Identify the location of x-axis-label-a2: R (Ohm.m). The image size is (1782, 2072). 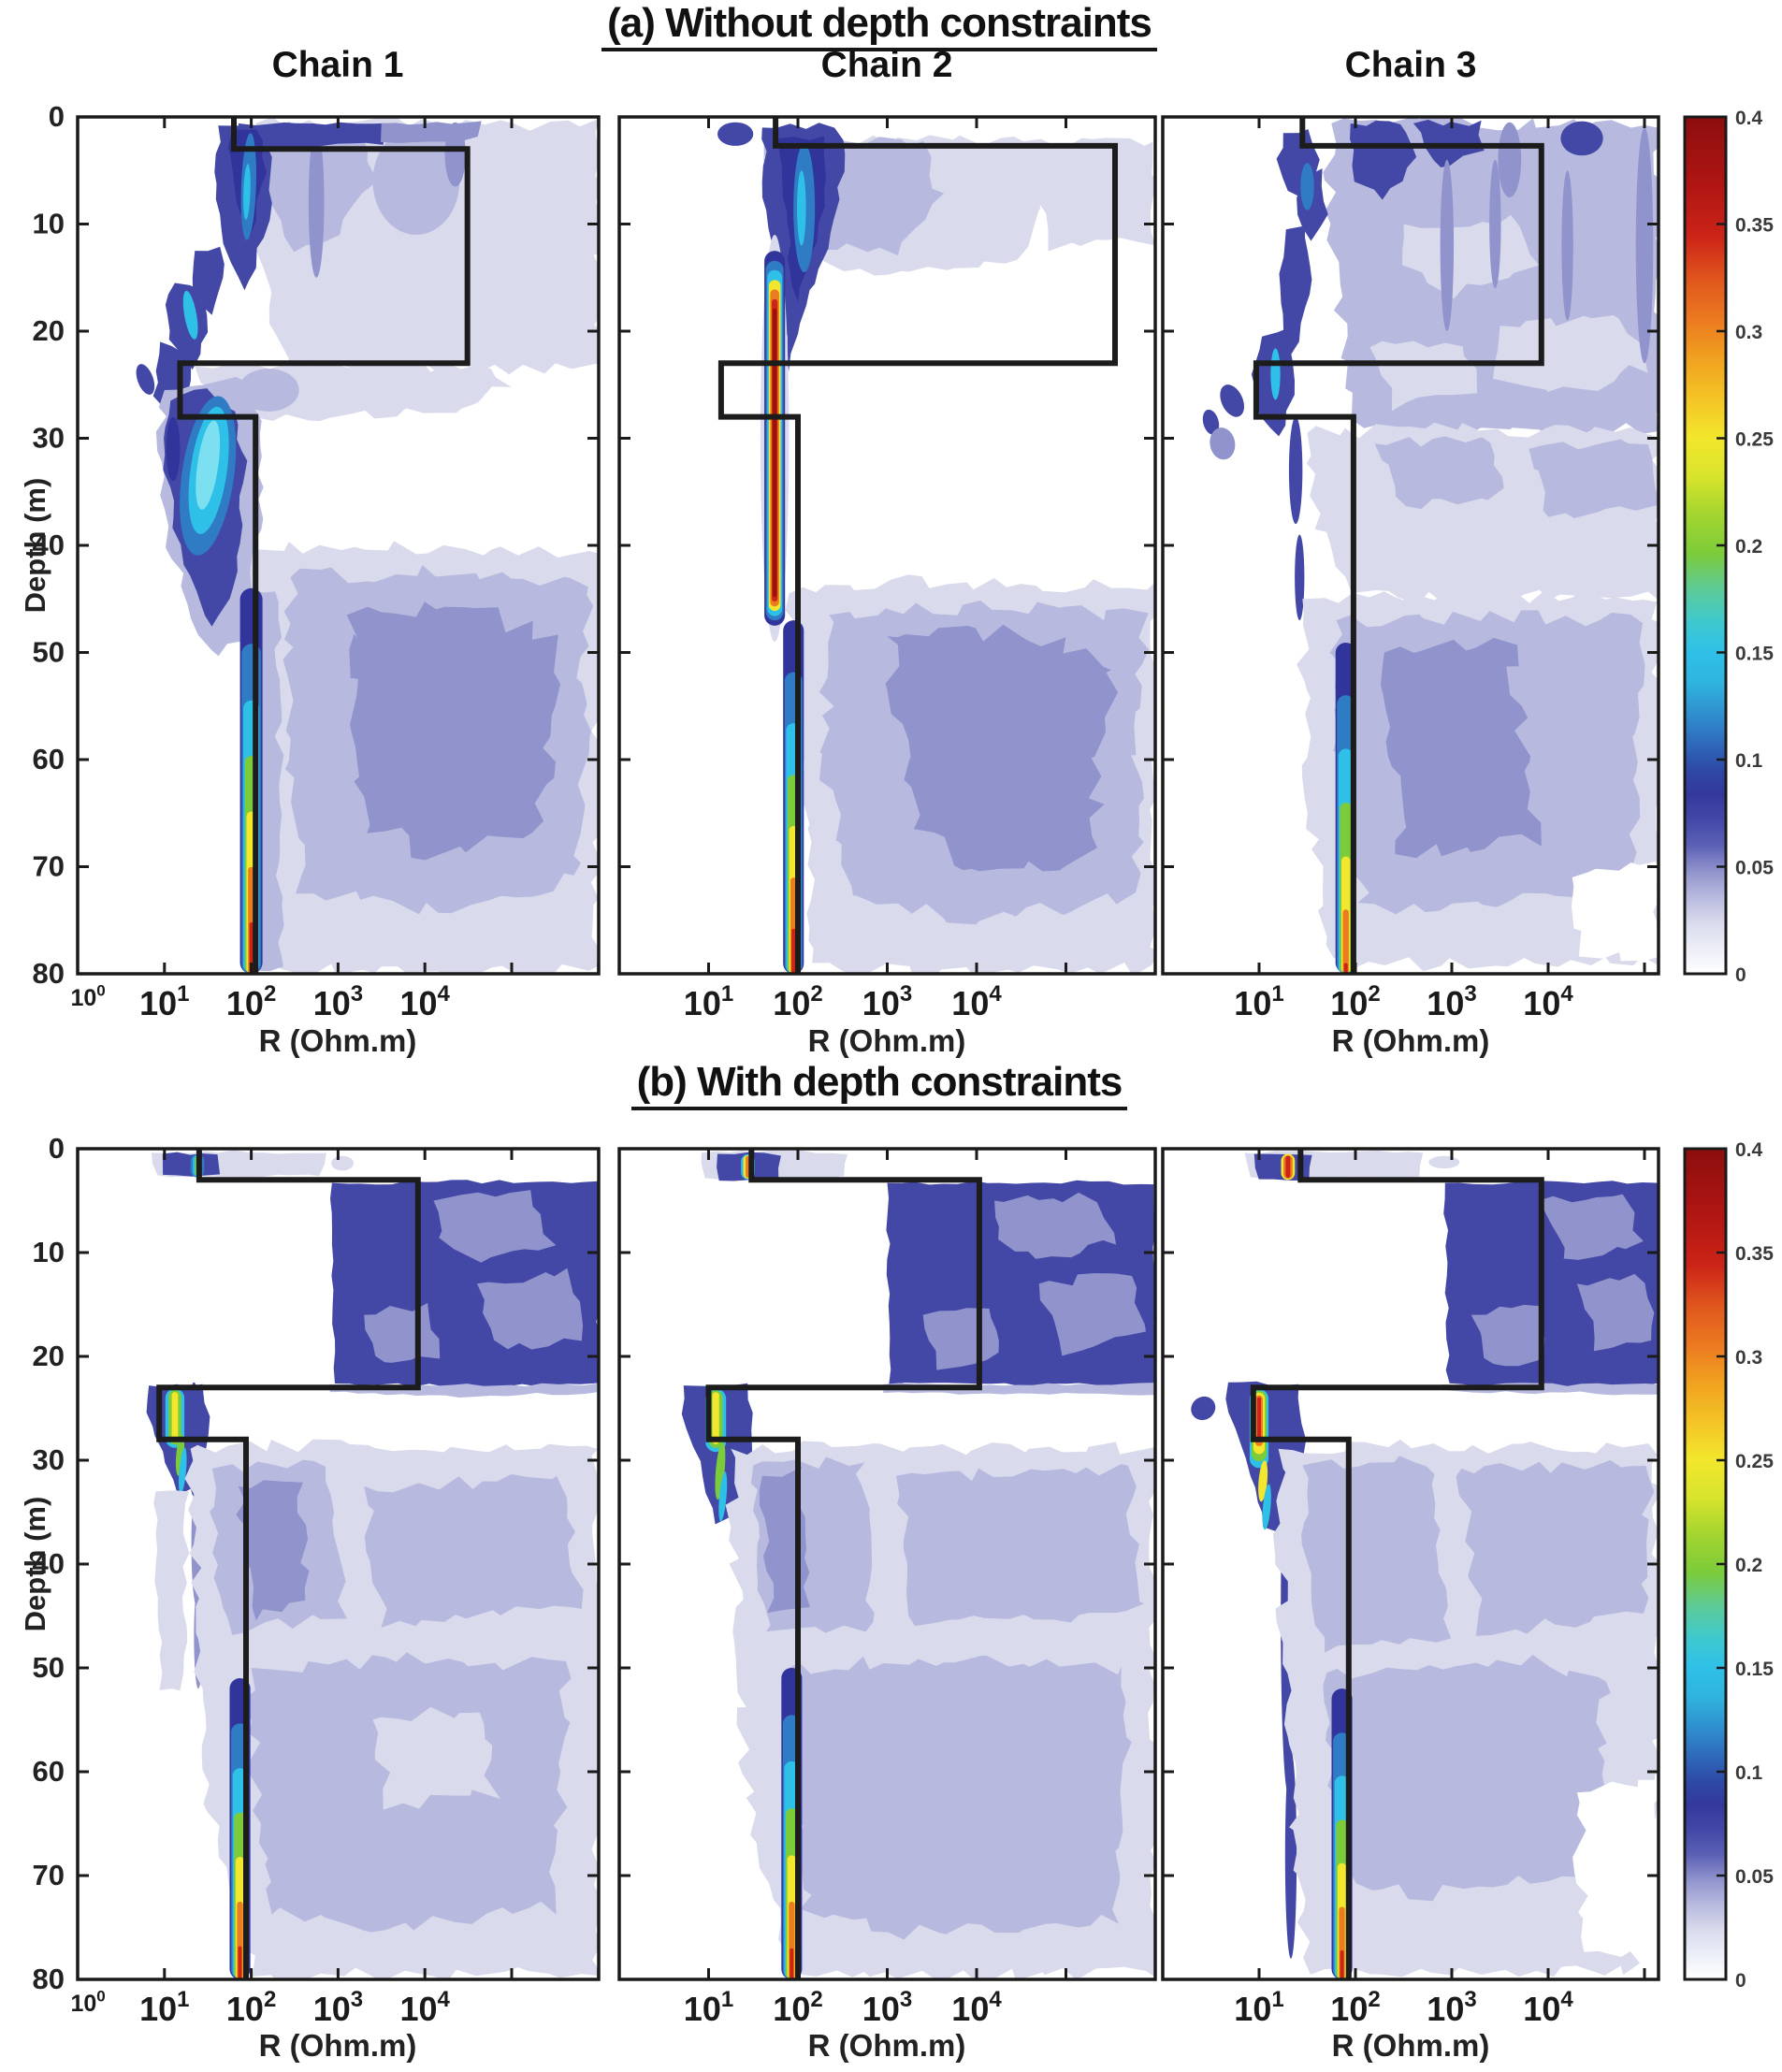
(886, 1040).